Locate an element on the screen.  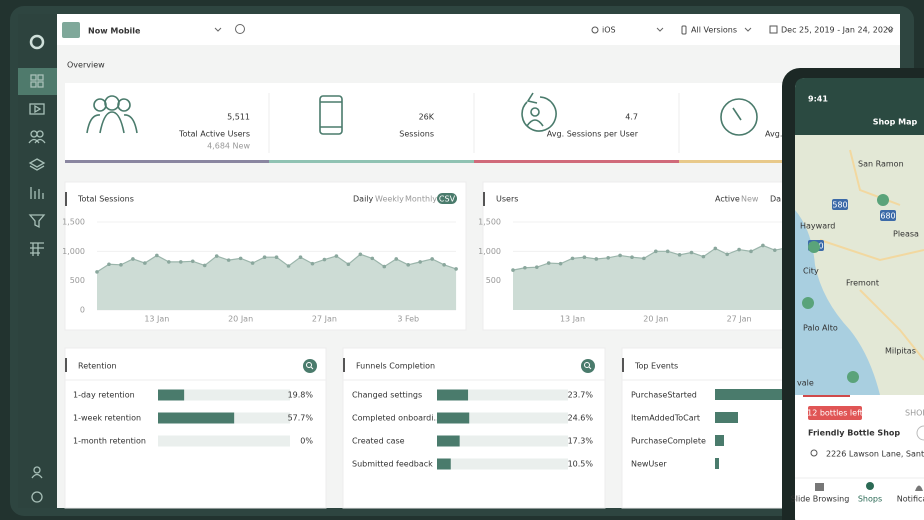
nav-dashboard is located at coordinates (37, 81).